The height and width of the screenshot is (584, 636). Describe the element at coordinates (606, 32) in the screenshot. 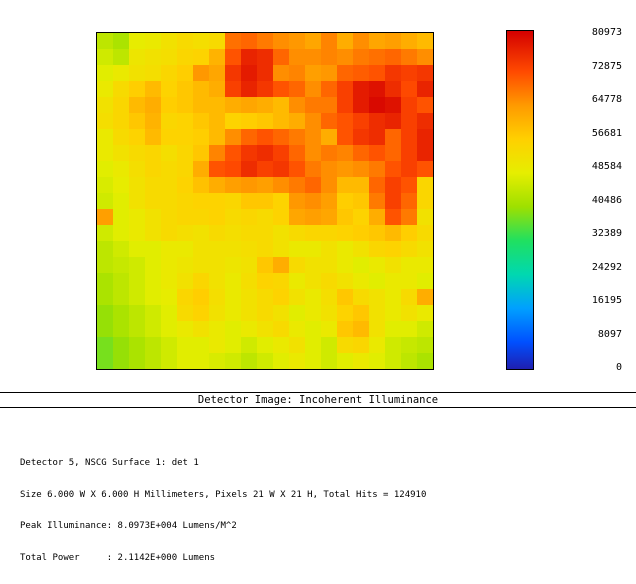

I see `colorbar-tick-label: 80973` at that location.